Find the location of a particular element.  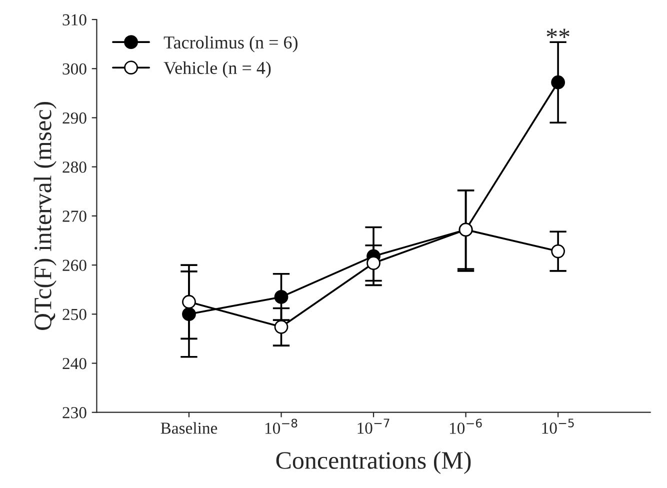

y-tick-label: 250 is located at coordinates (74, 314).